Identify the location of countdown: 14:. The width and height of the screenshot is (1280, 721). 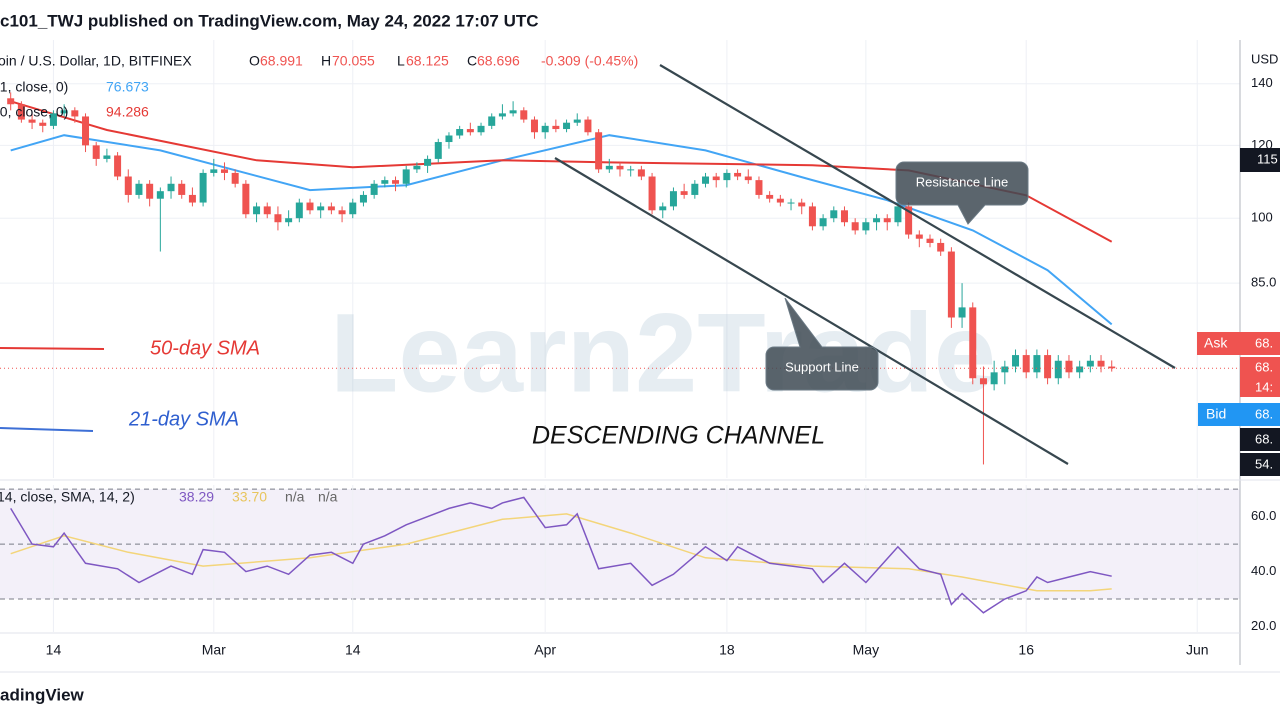
(1264, 386).